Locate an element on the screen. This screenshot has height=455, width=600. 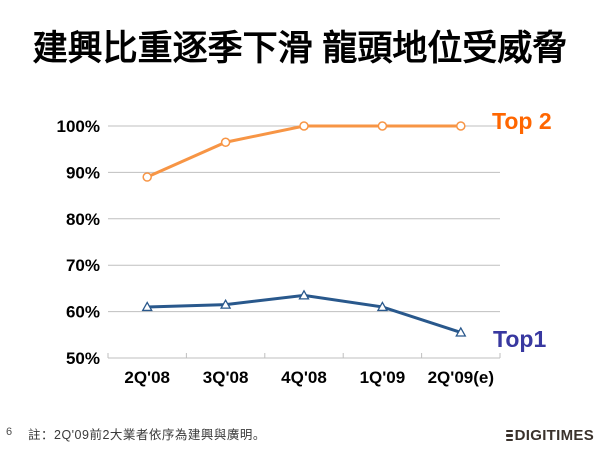
x-tick-label: 1Q'09 is located at coordinates (383, 377).